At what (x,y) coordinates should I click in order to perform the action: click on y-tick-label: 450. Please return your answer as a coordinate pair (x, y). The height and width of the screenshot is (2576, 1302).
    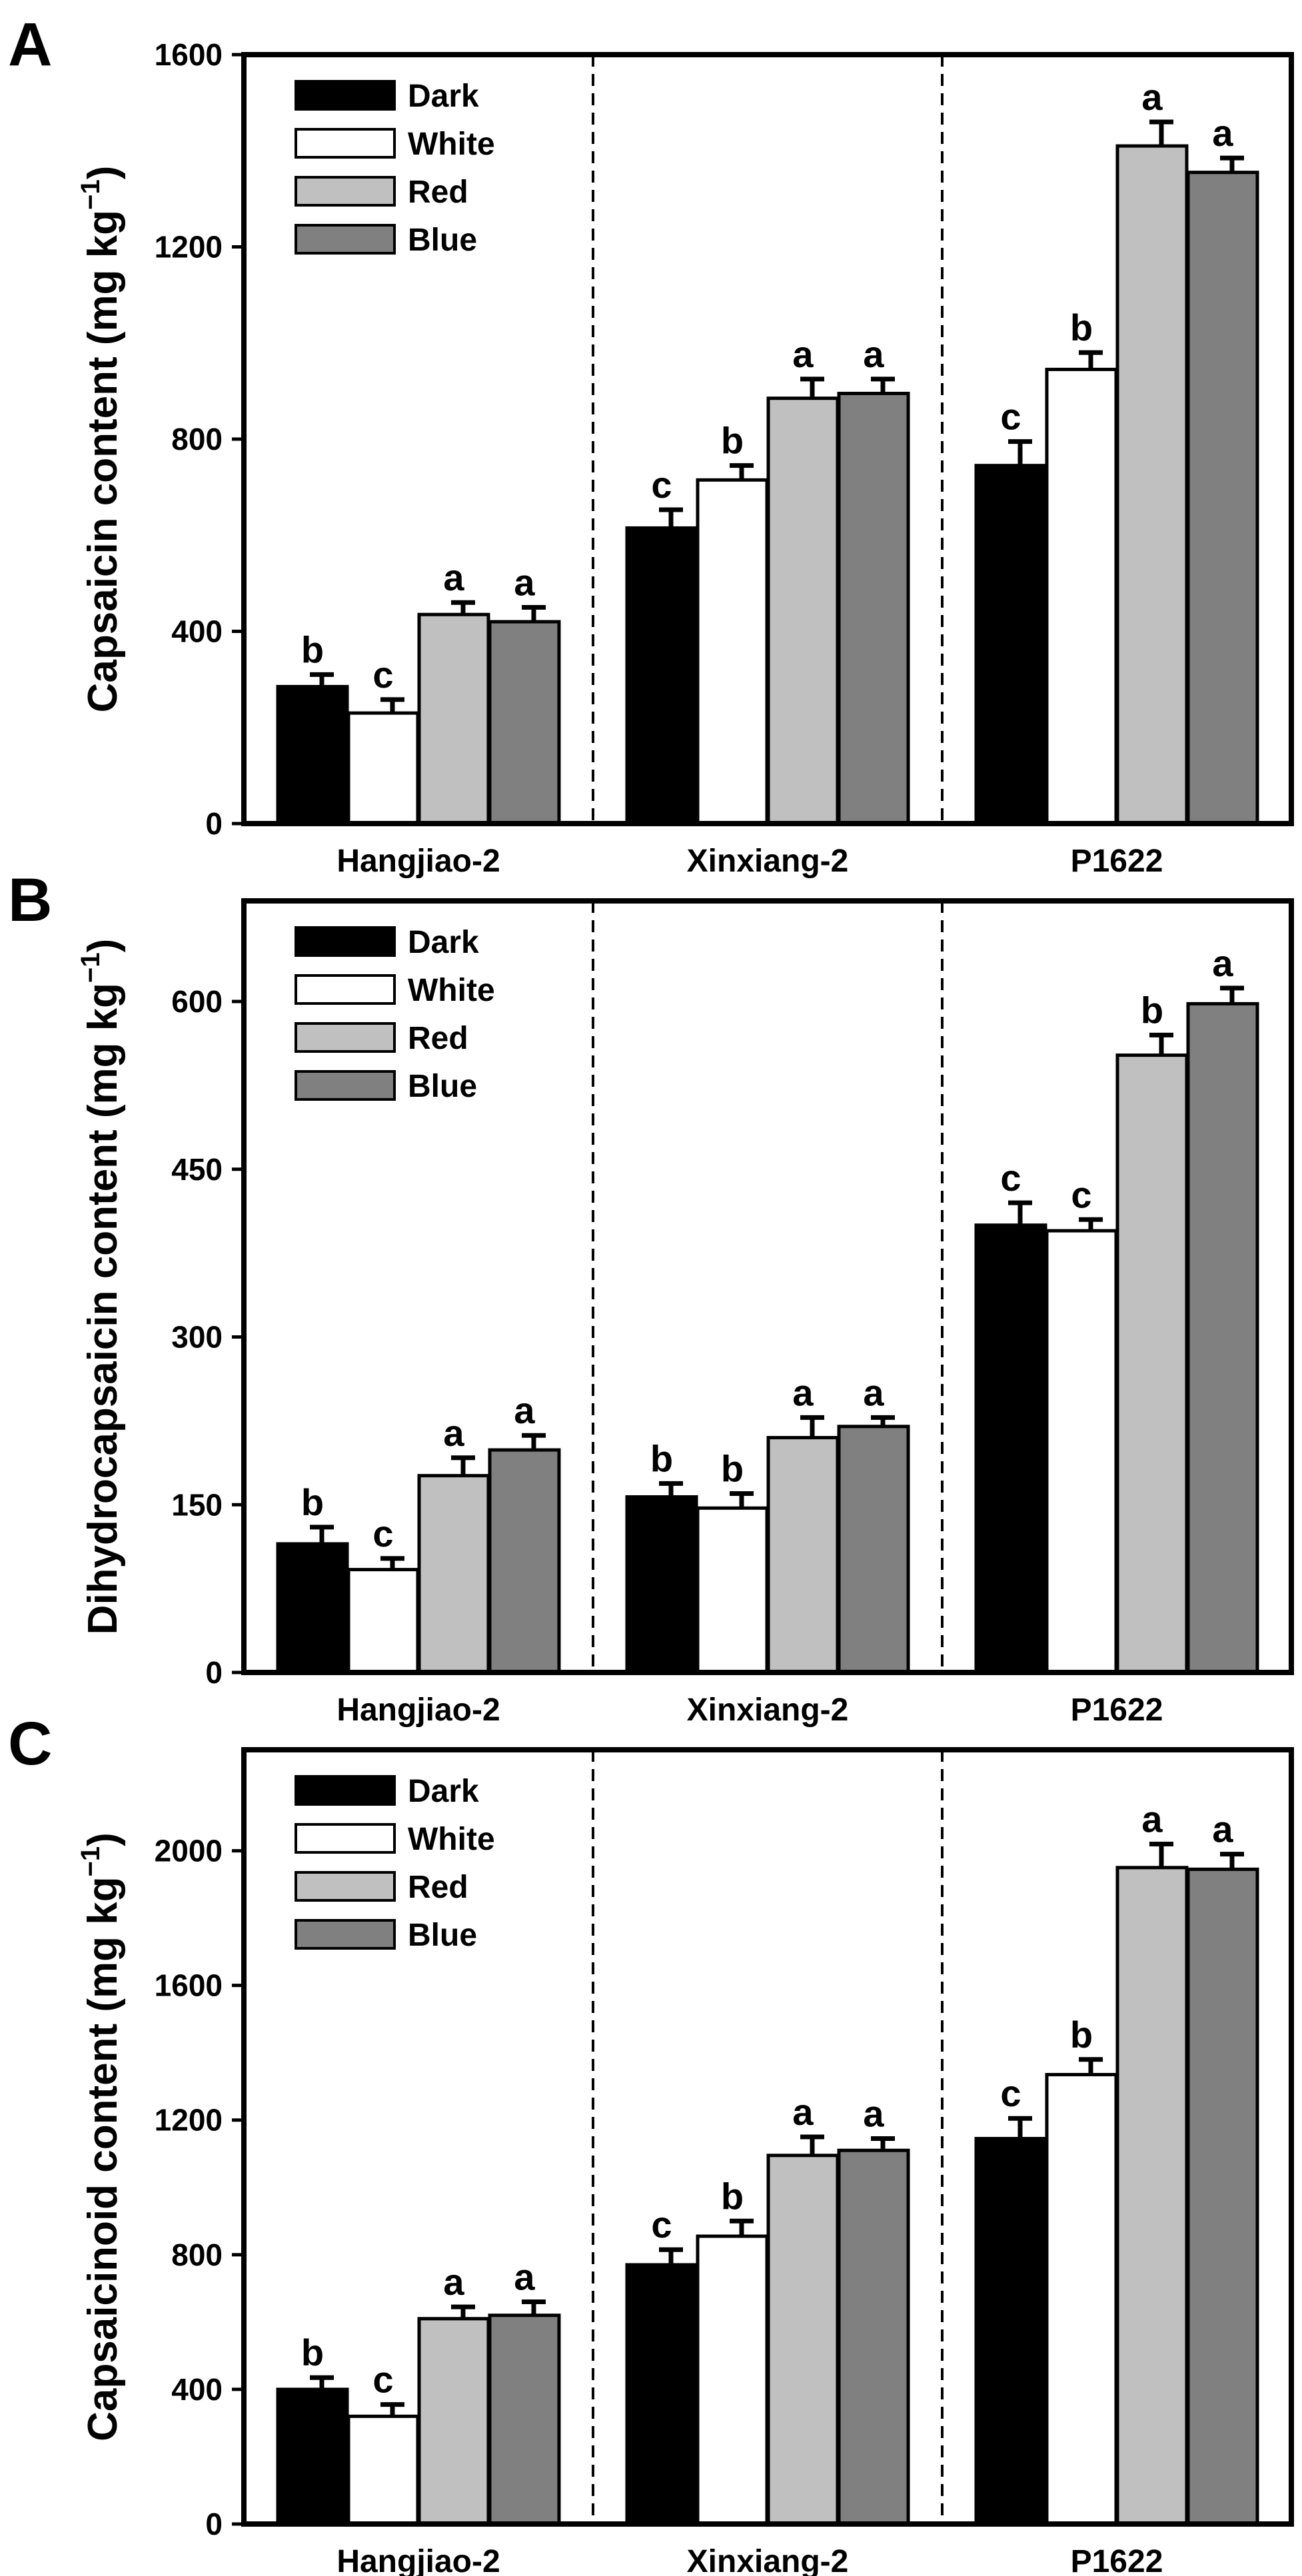
    Looking at the image, I should click on (197, 1169).